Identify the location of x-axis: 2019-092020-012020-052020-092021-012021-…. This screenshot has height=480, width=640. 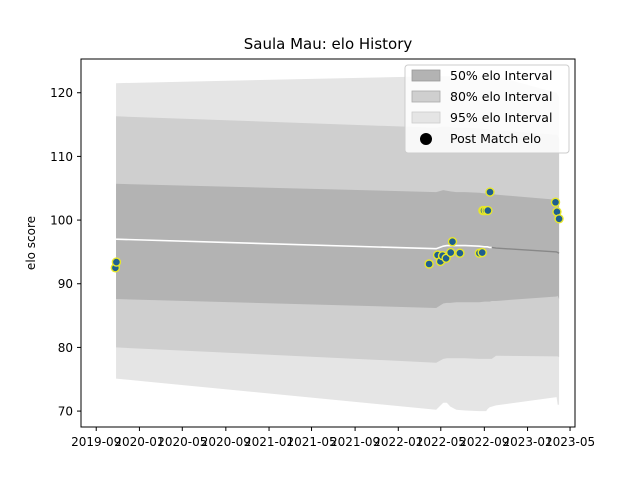
(333, 438).